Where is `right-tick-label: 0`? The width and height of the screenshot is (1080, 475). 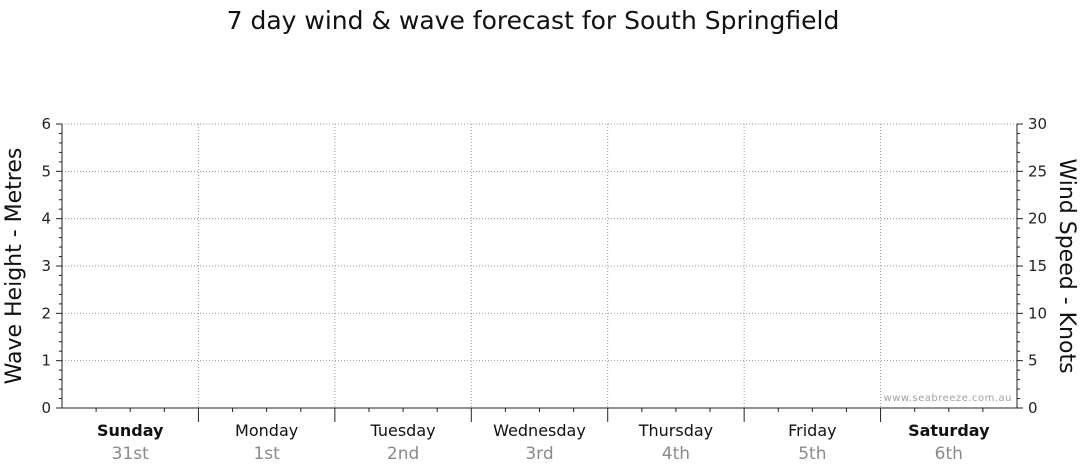 right-tick-label: 0 is located at coordinates (1033, 408).